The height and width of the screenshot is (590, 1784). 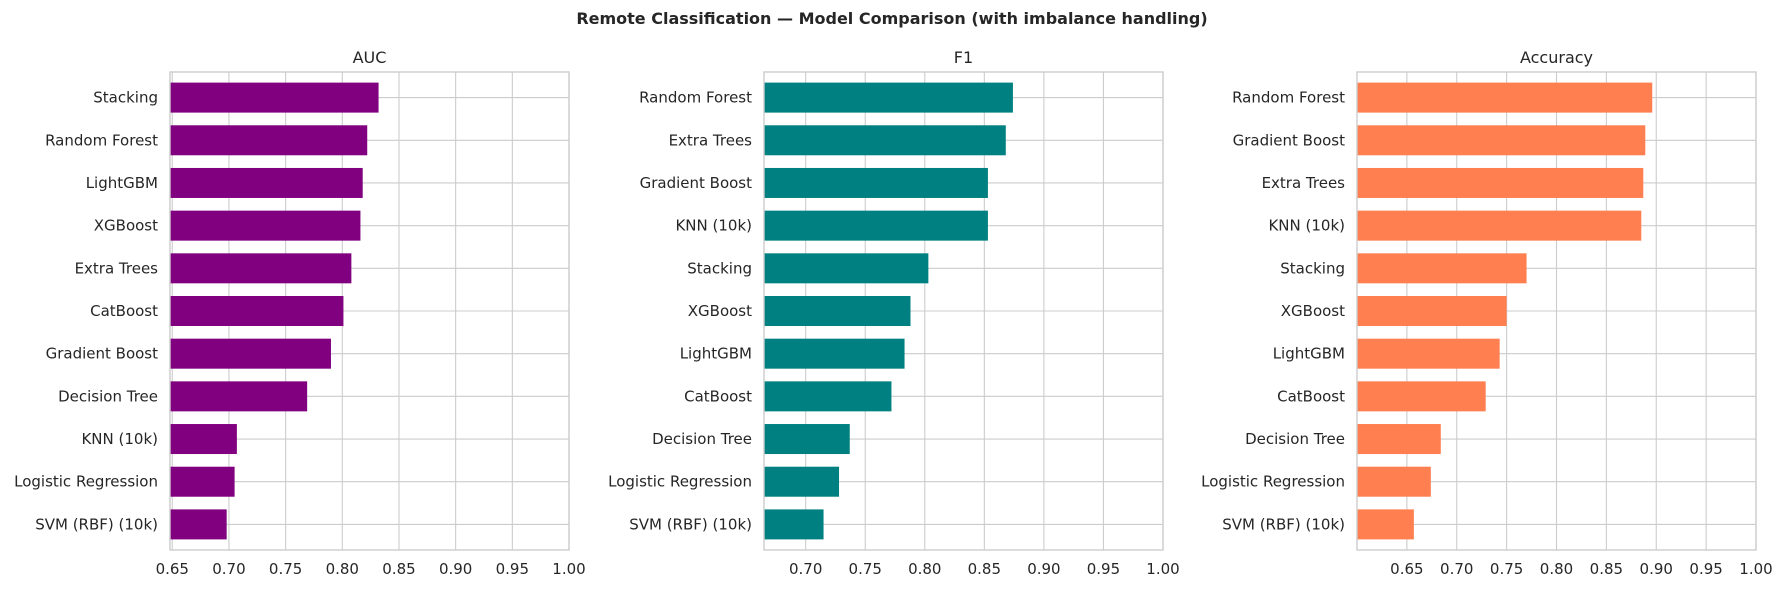 What do you see at coordinates (370, 57) in the screenshot?
I see `panel-title: AUC` at bounding box center [370, 57].